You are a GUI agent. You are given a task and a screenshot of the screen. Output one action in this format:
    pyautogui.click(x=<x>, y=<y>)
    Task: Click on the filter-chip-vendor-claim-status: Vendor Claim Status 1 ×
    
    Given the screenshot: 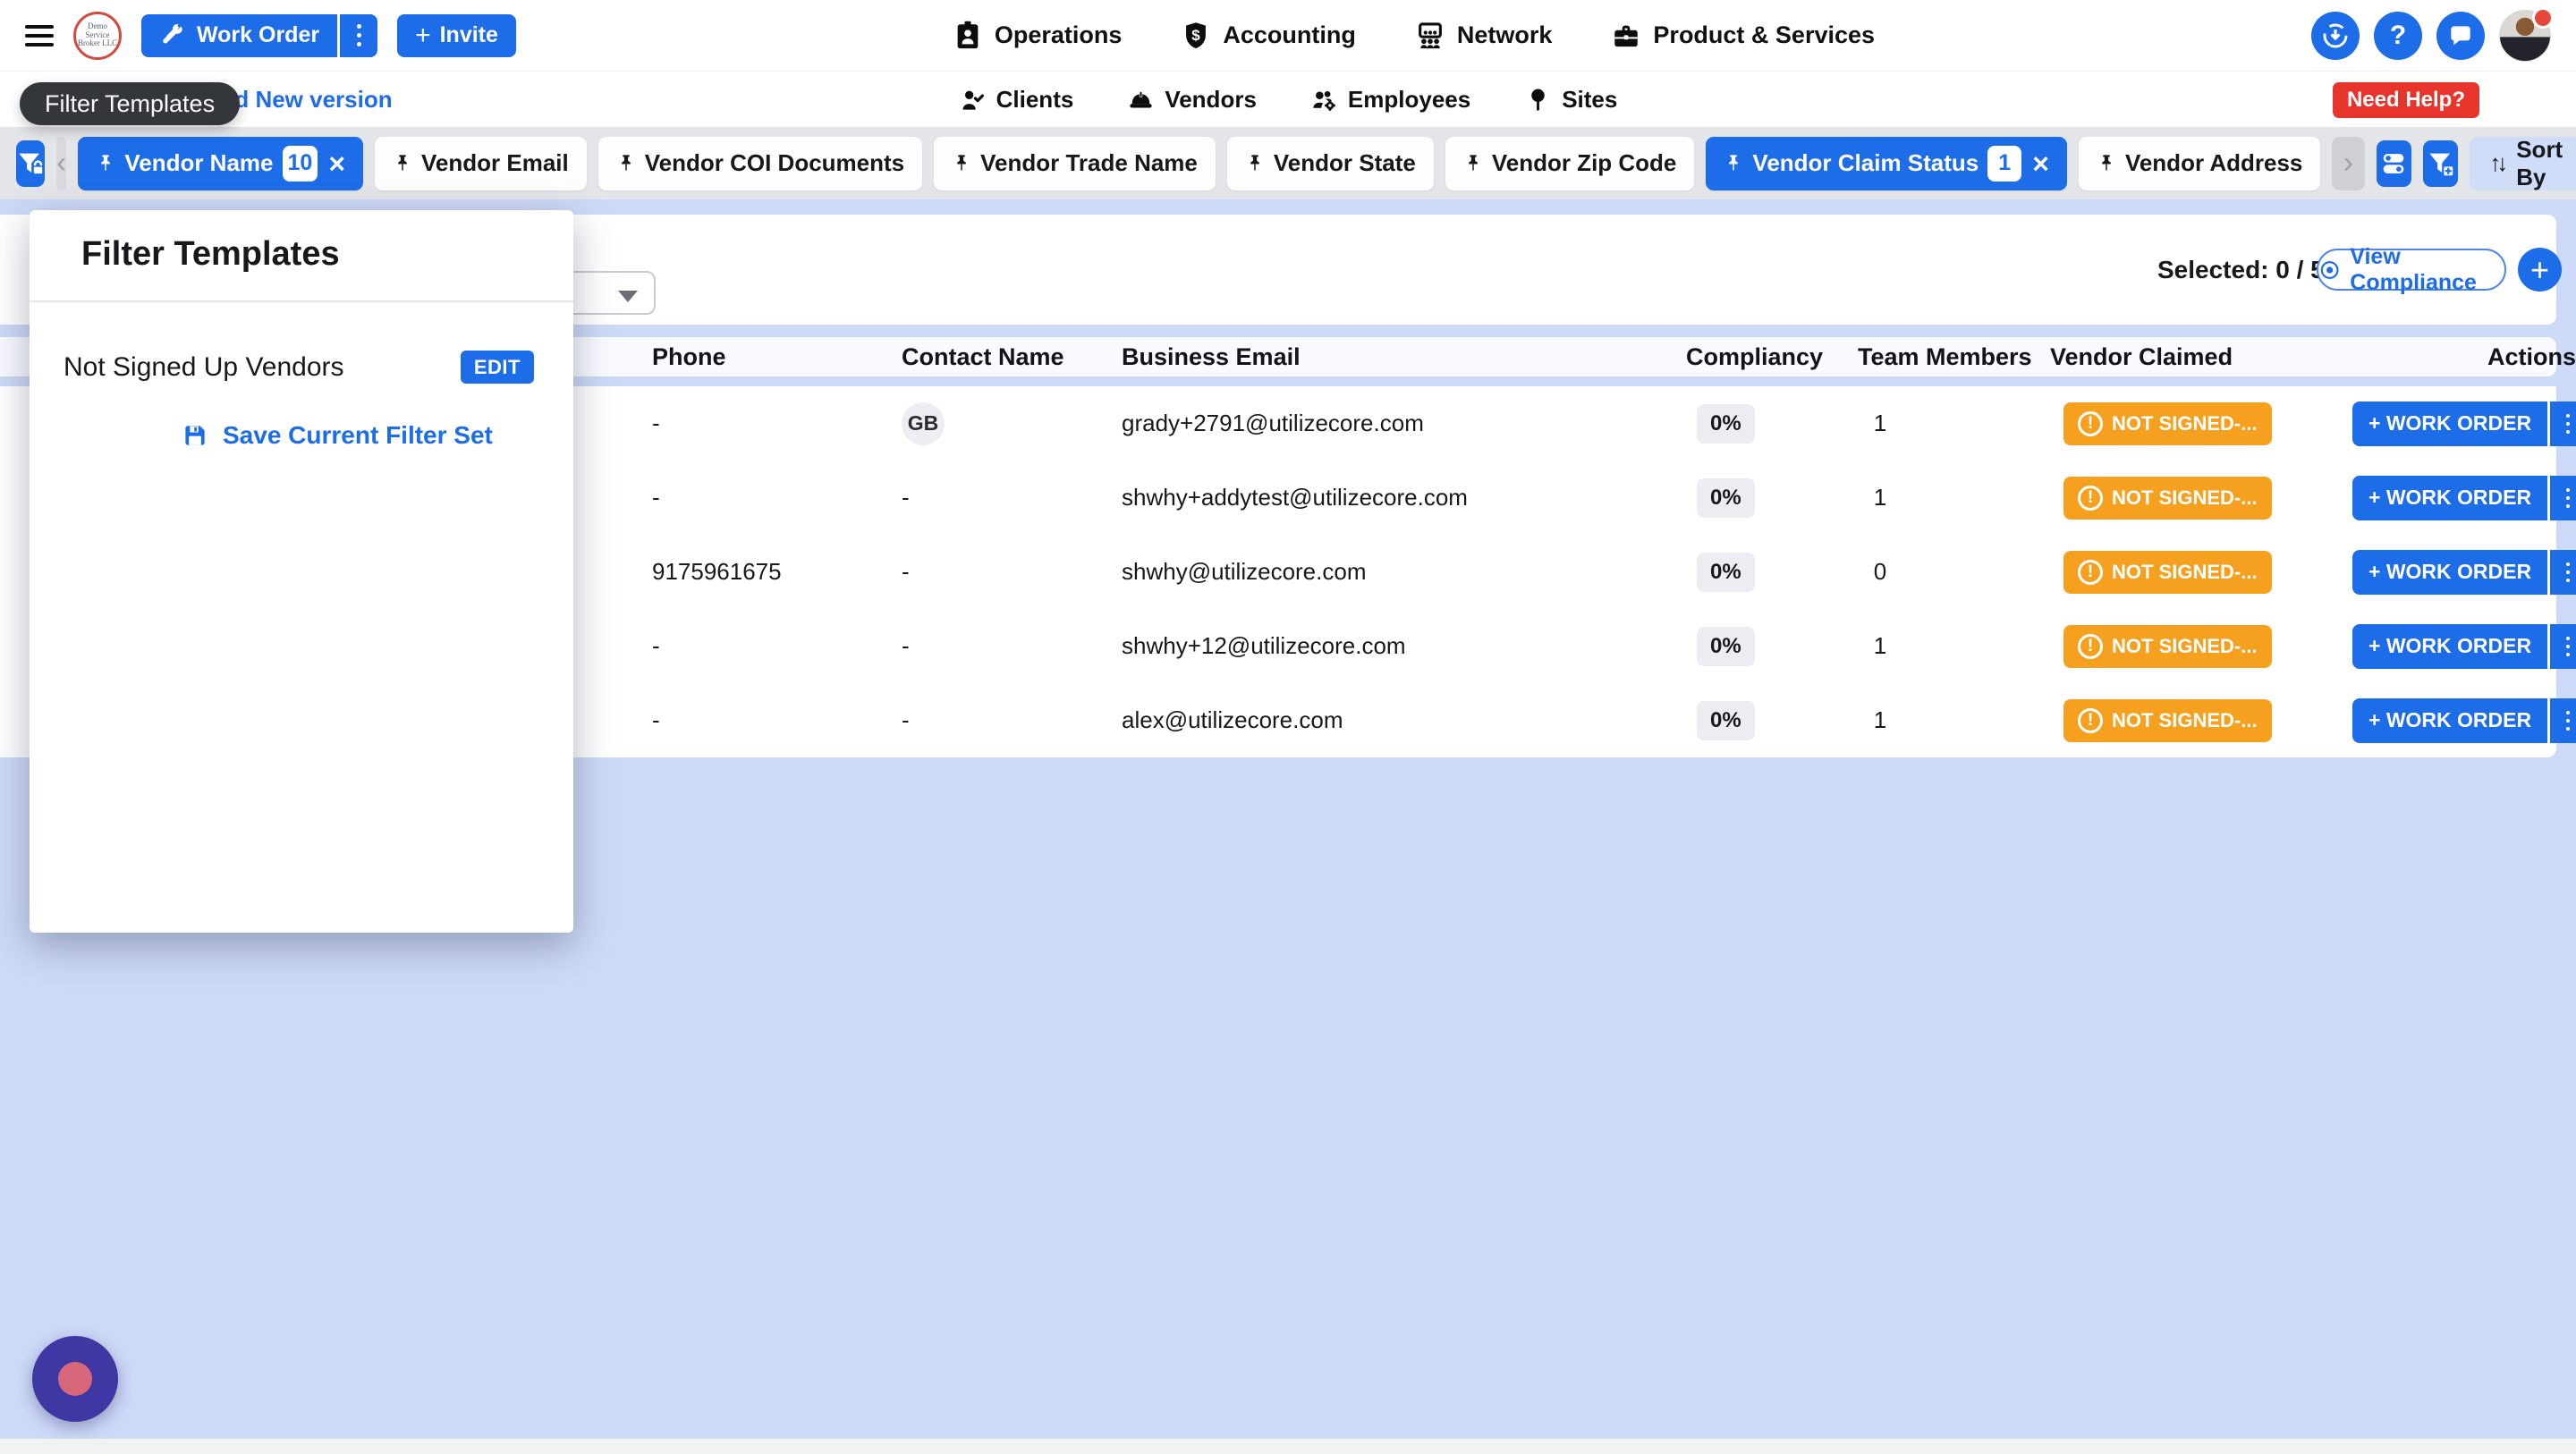 What is the action you would take?
    pyautogui.click(x=1886, y=163)
    